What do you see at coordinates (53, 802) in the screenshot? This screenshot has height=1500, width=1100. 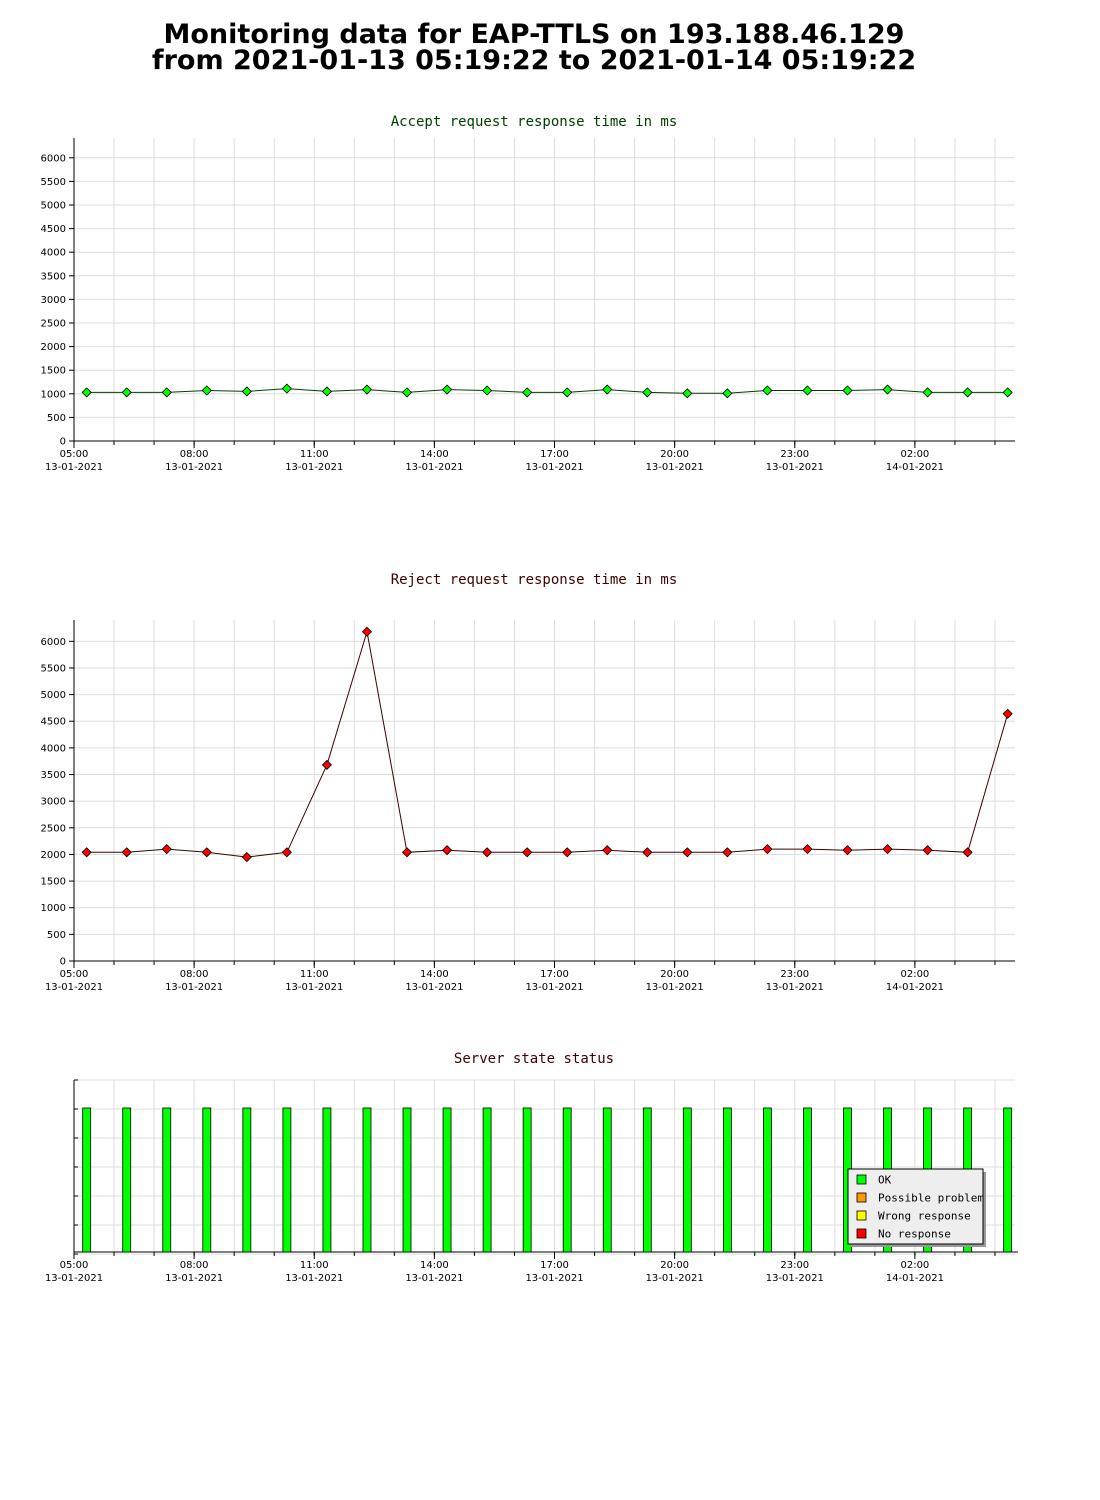 I see `reject-chart-y-tick-label: 3000` at bounding box center [53, 802].